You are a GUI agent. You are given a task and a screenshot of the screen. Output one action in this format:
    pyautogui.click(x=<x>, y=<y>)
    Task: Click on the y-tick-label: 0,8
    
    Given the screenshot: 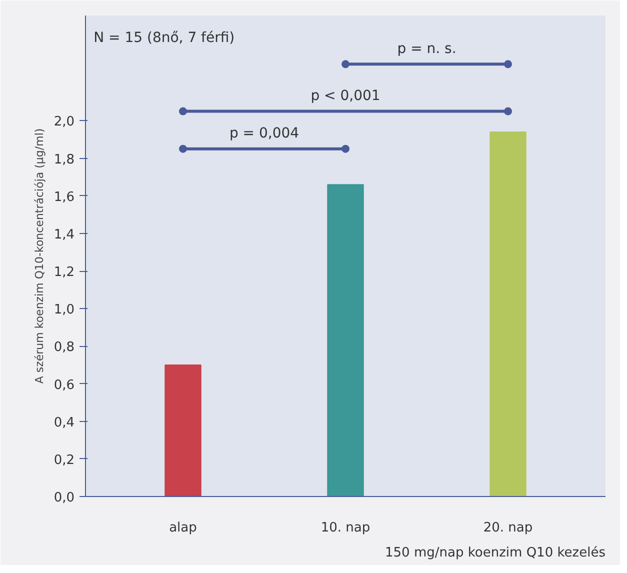 What is the action you would take?
    pyautogui.click(x=64, y=348)
    